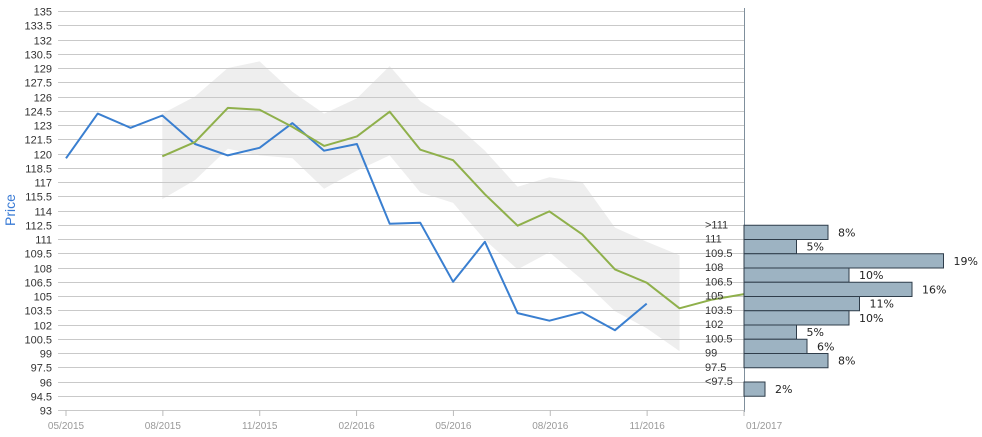  I want to click on y-tick-label: 93, so click(46, 412).